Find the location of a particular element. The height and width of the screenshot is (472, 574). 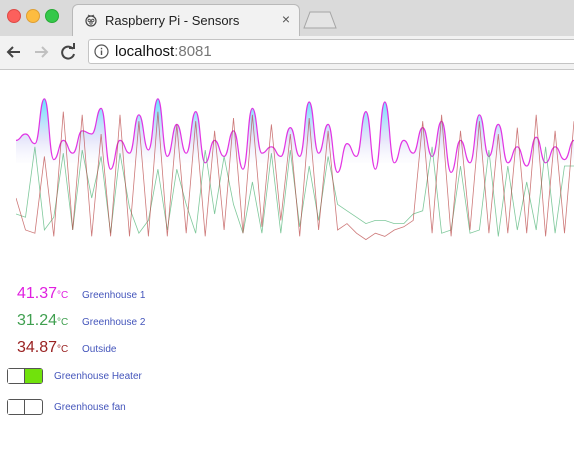

greenhouse-2-label: Greenhouse 2 is located at coordinates (114, 322).